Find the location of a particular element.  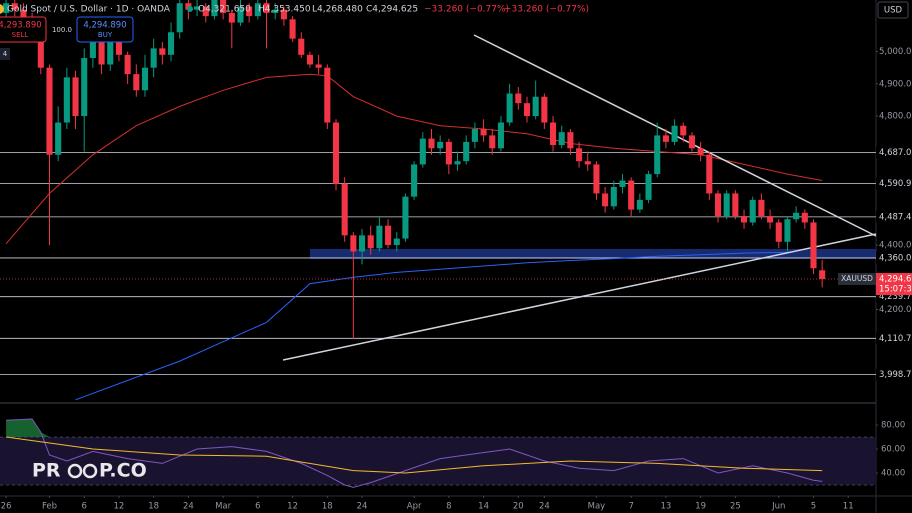

x-tick-label: 8 is located at coordinates (448, 507).